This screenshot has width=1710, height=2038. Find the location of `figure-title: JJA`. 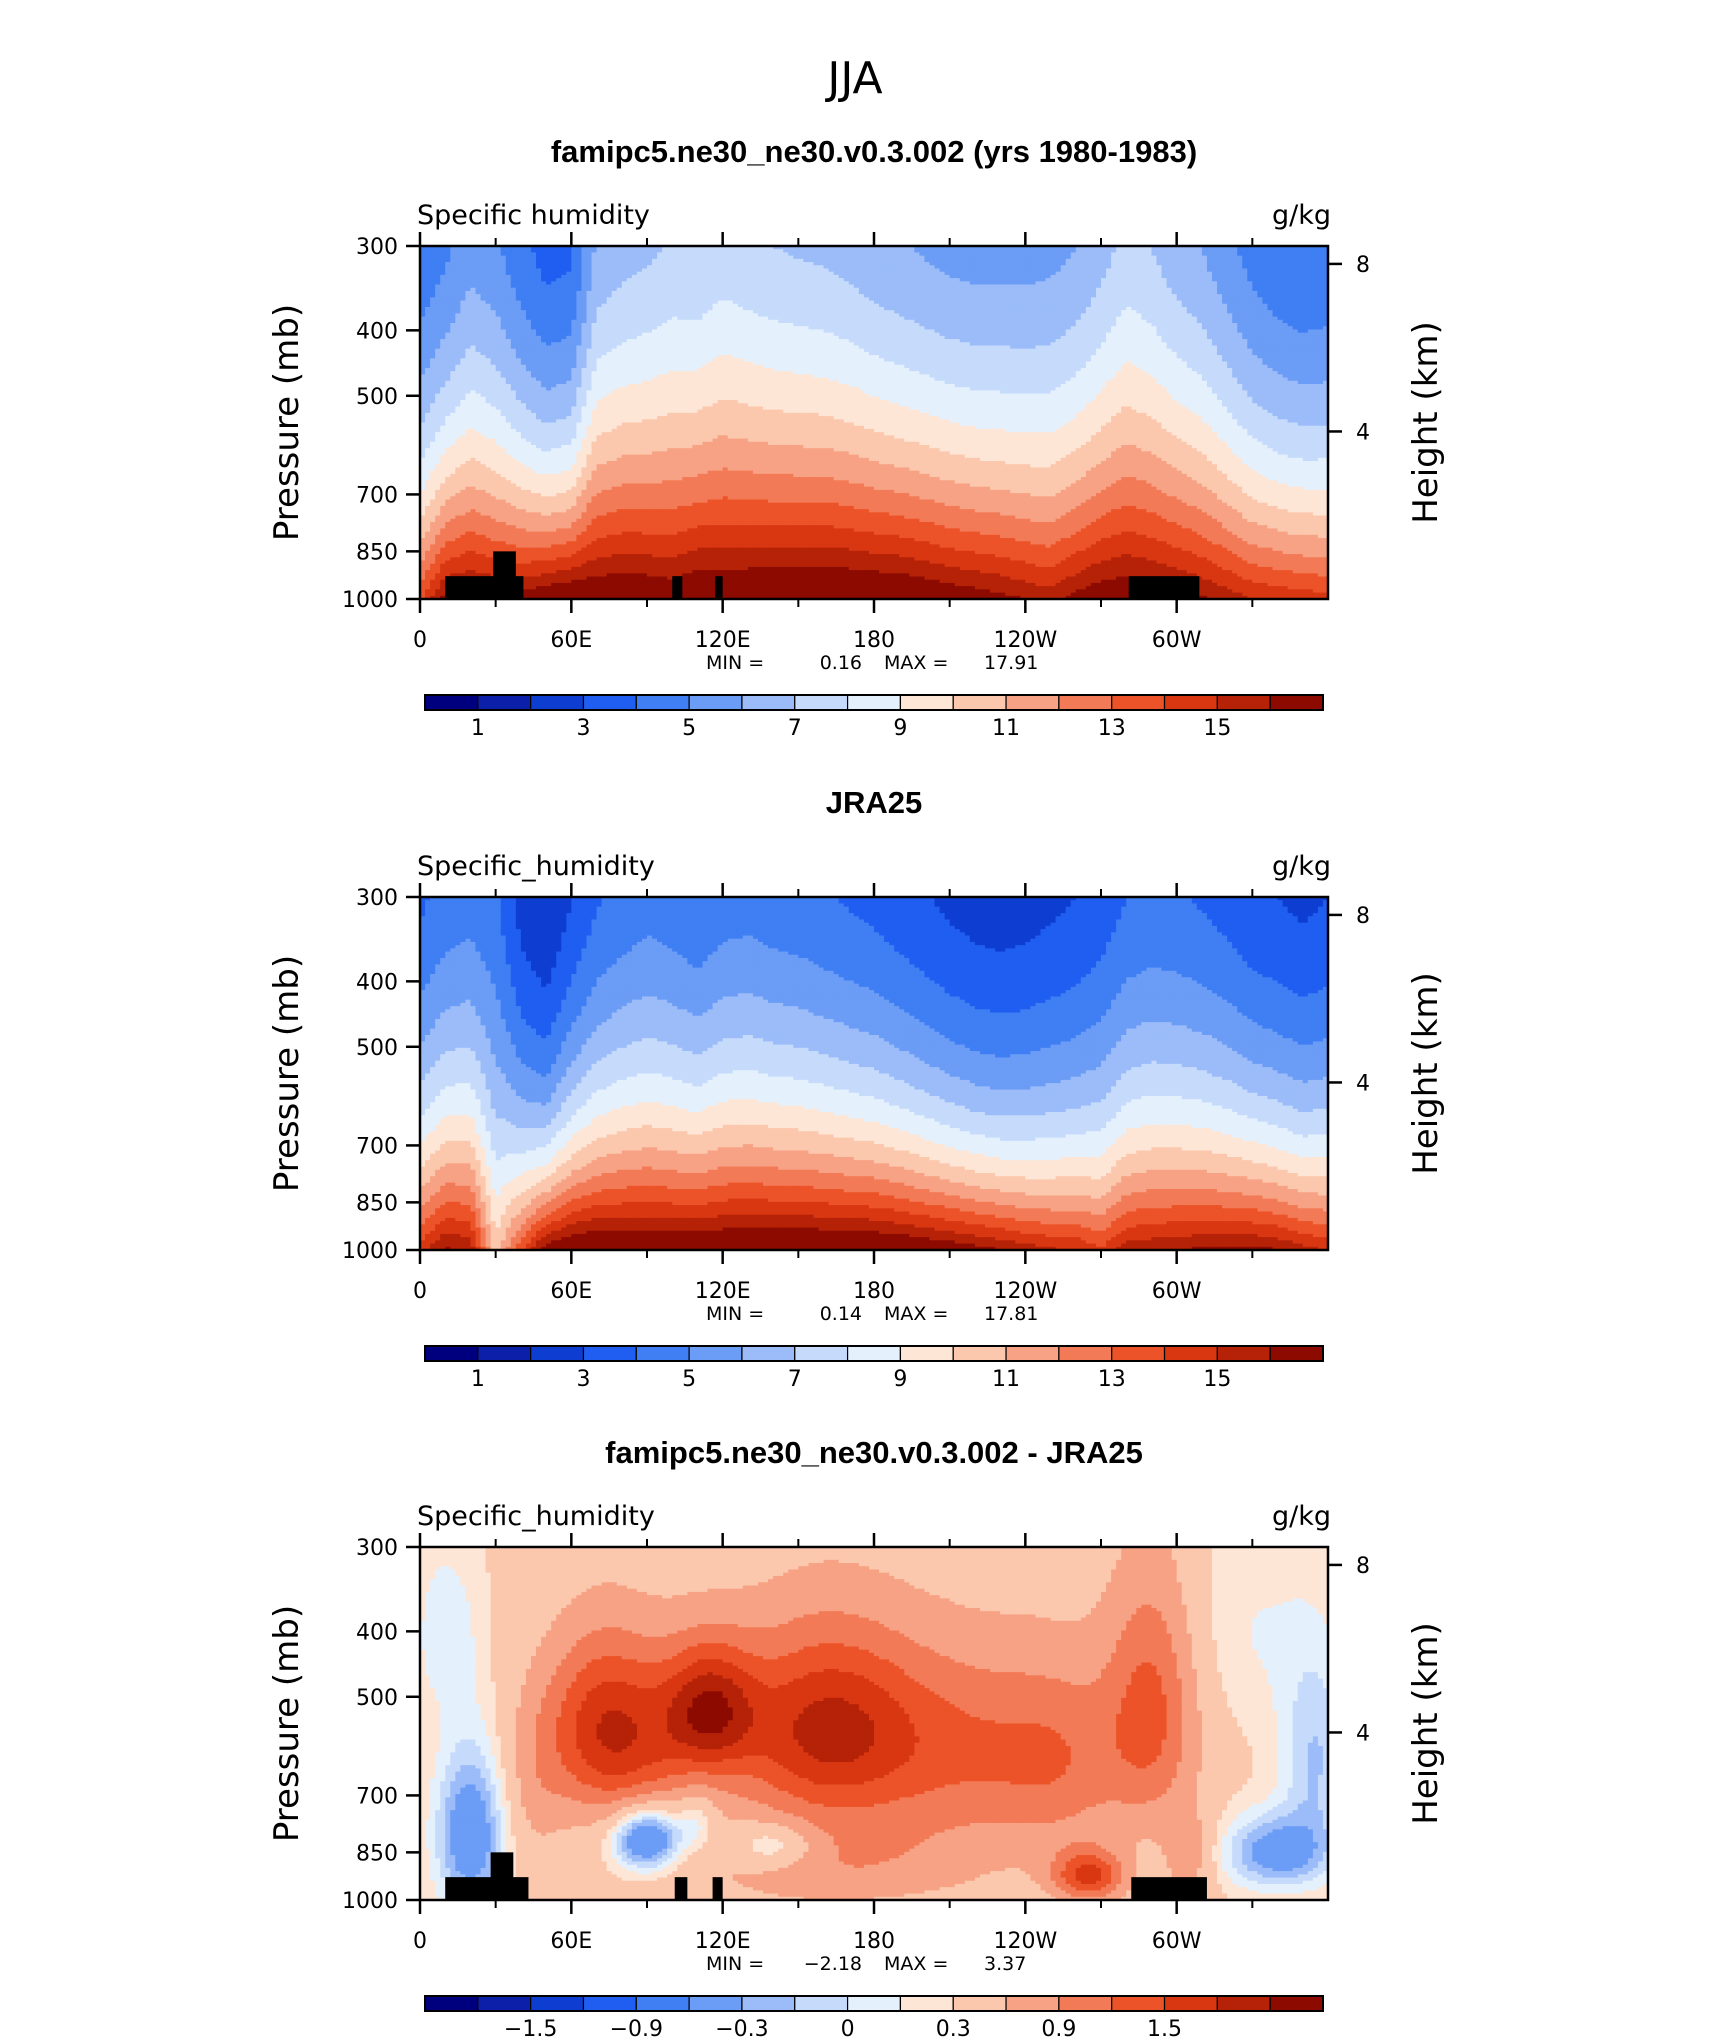

figure-title: JJA is located at coordinates (853, 78).